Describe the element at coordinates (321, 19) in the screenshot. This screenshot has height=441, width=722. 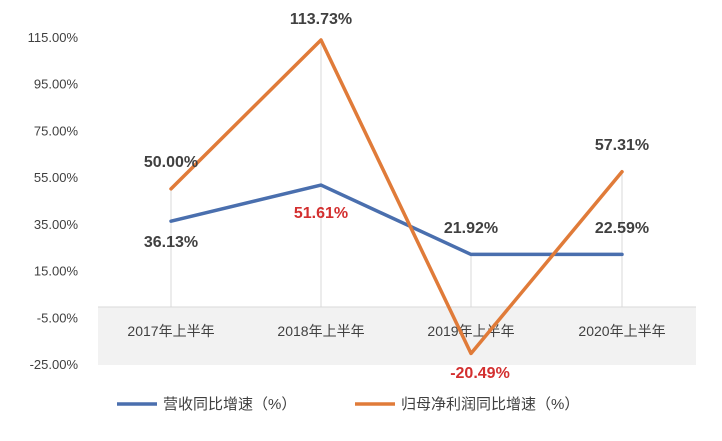
I see `data-label: 113.73%` at that location.